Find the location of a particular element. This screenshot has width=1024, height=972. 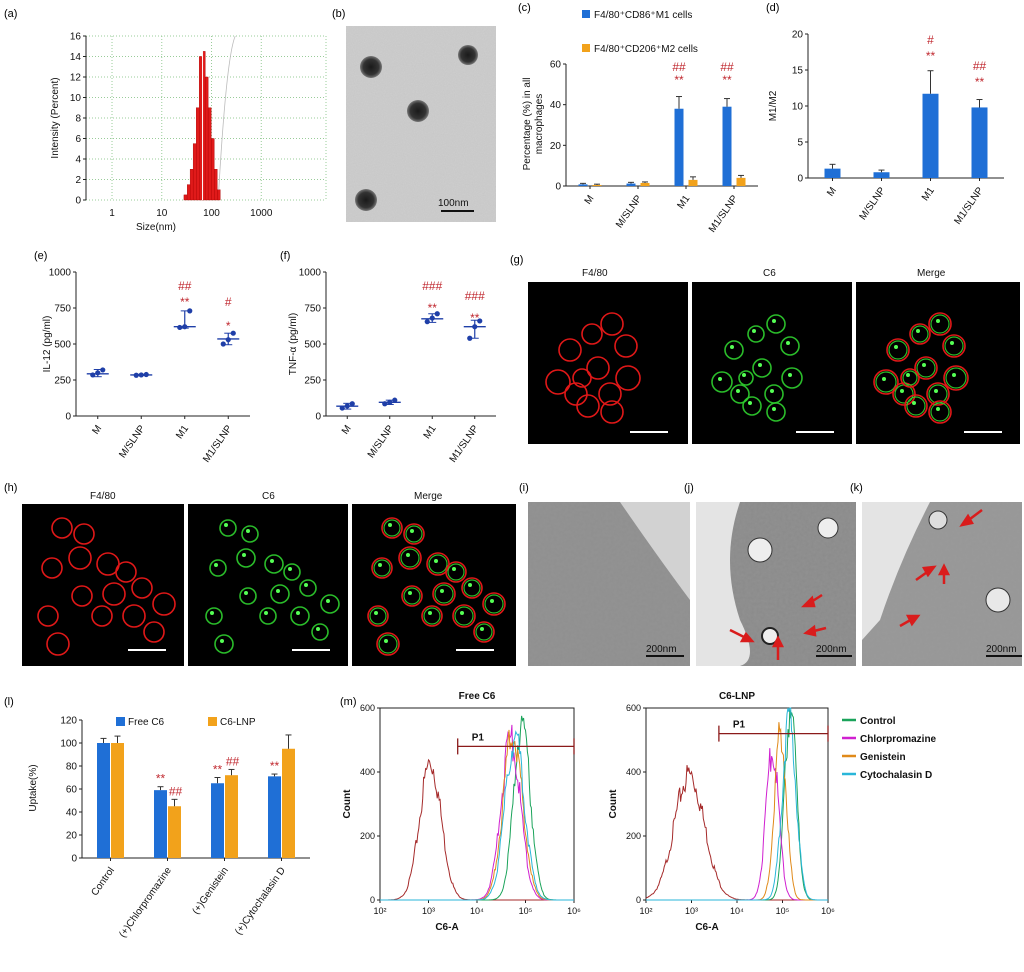

y-tick-label: 500 is located at coordinates (312, 345).